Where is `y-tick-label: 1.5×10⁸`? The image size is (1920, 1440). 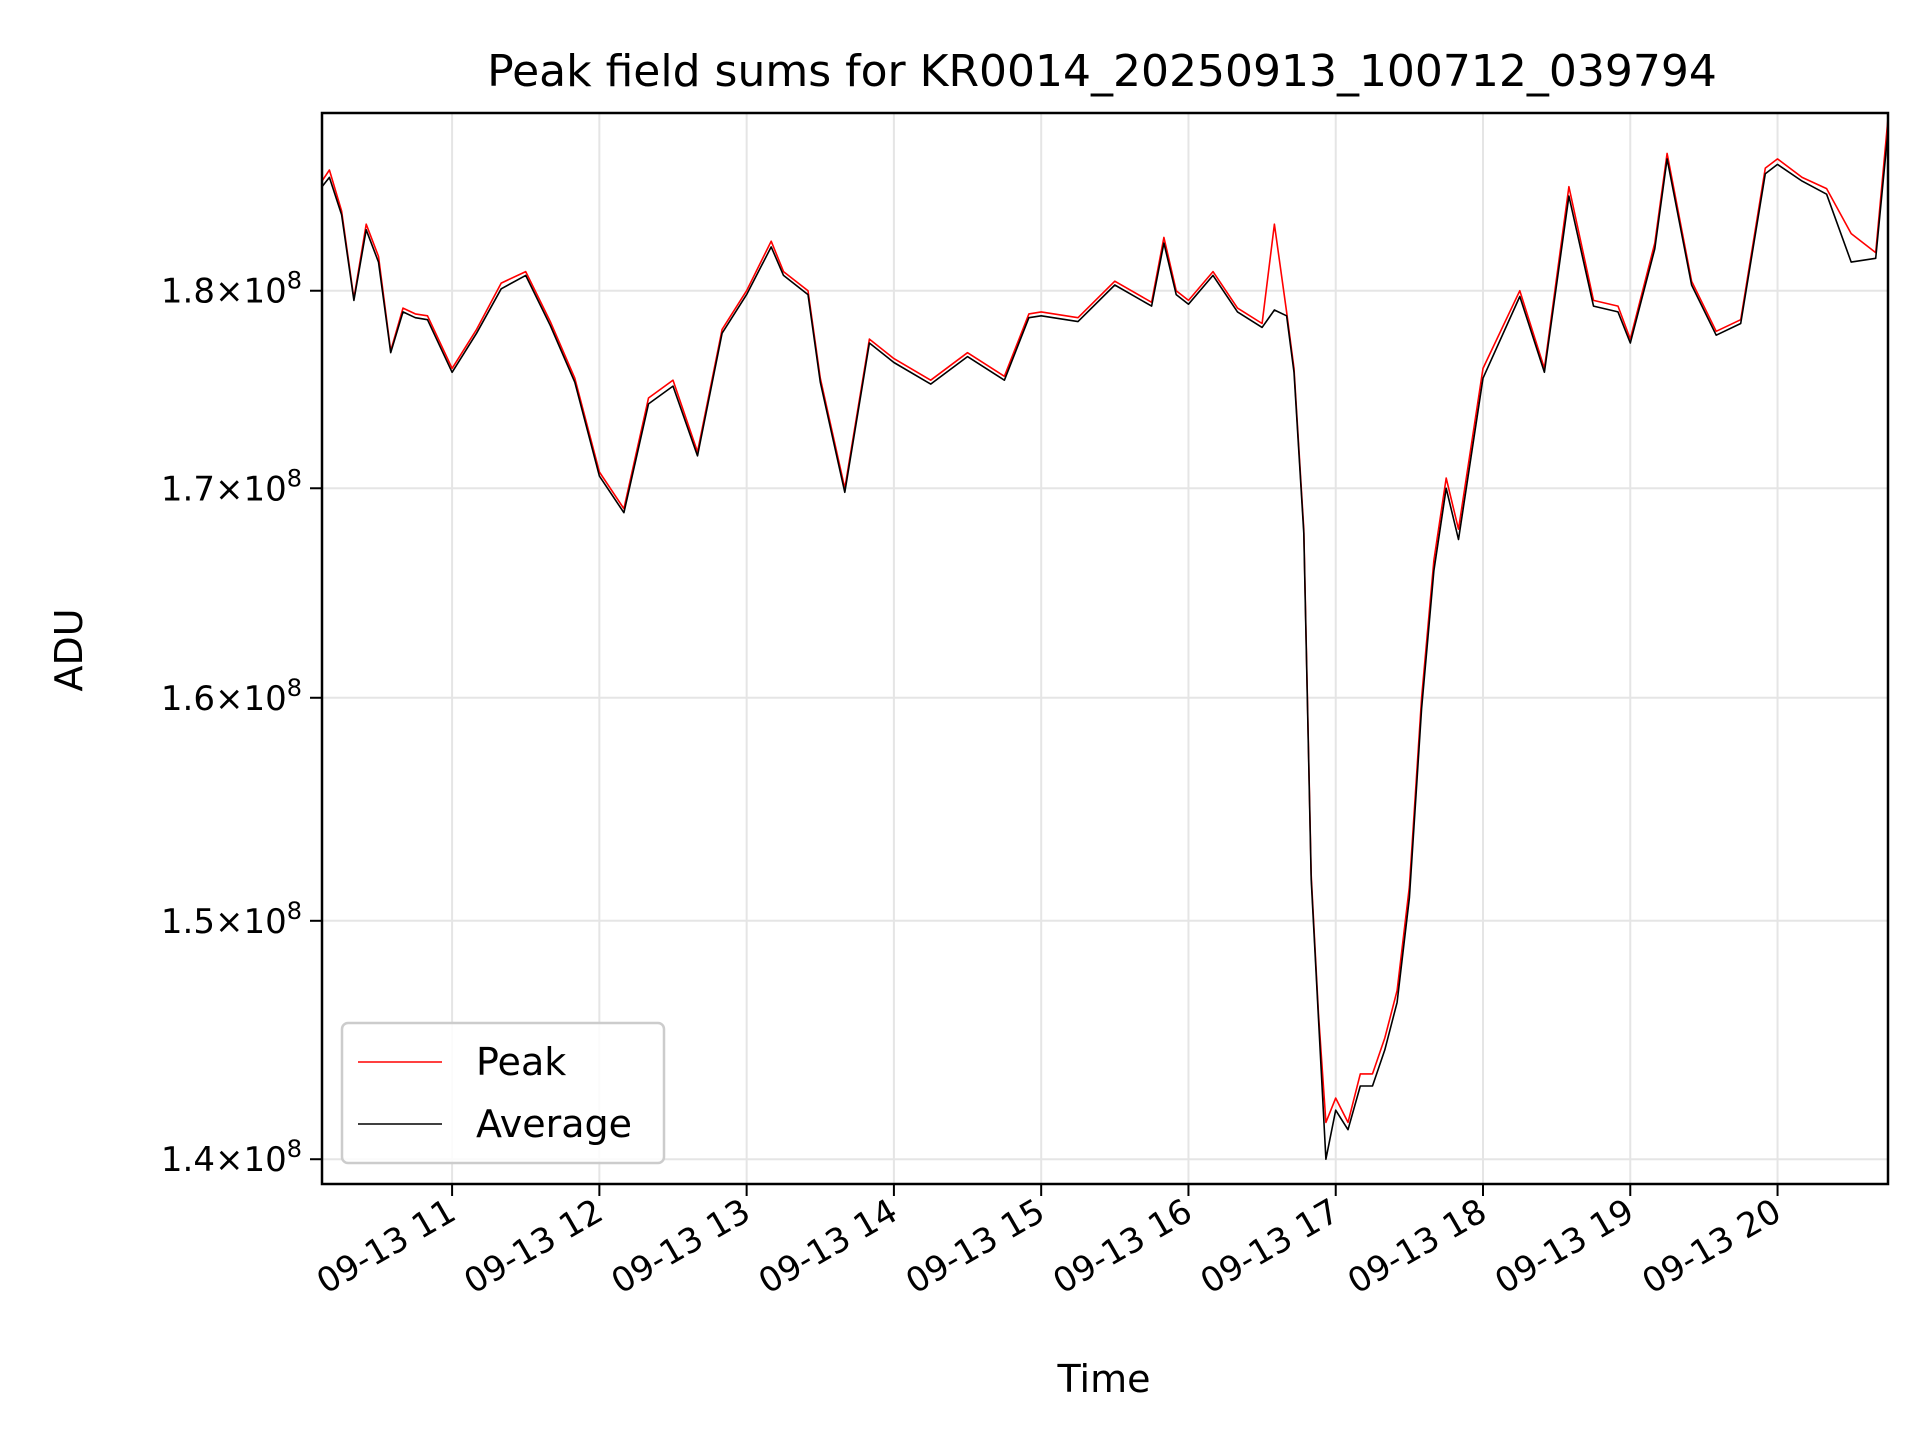
y-tick-label: 1.5×10⁸ is located at coordinates (231, 919).